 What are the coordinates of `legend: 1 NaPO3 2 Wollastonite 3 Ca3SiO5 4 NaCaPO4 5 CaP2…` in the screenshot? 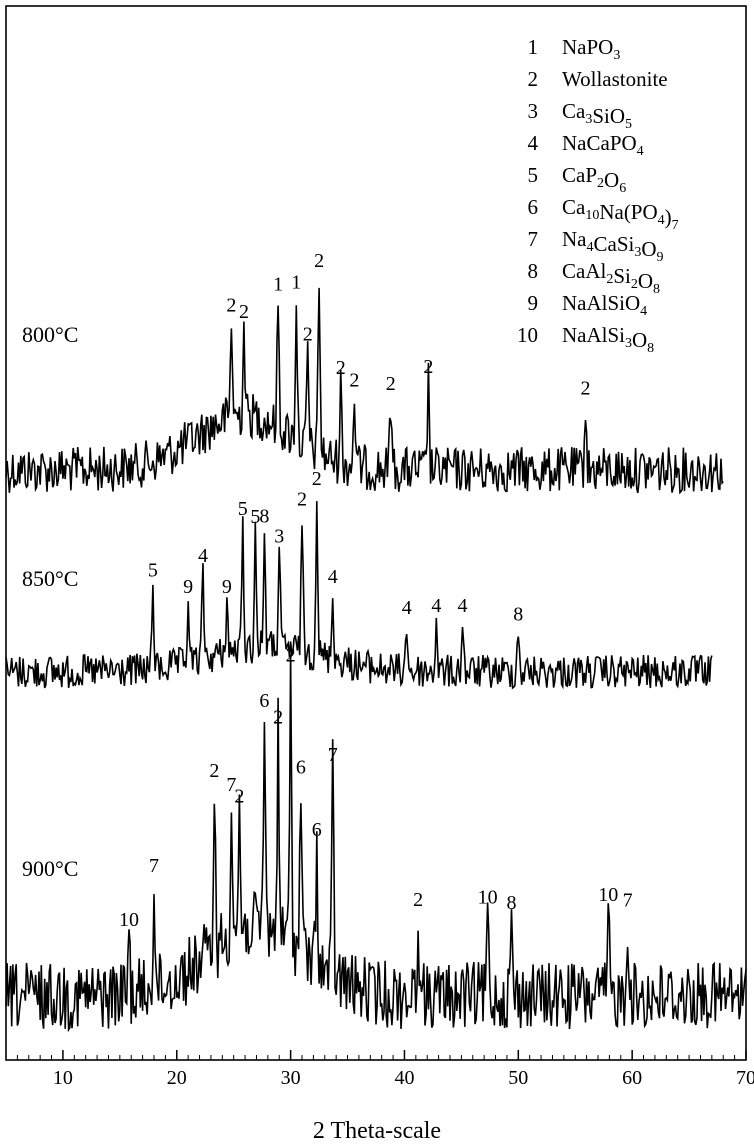 It's located at (598, 195).